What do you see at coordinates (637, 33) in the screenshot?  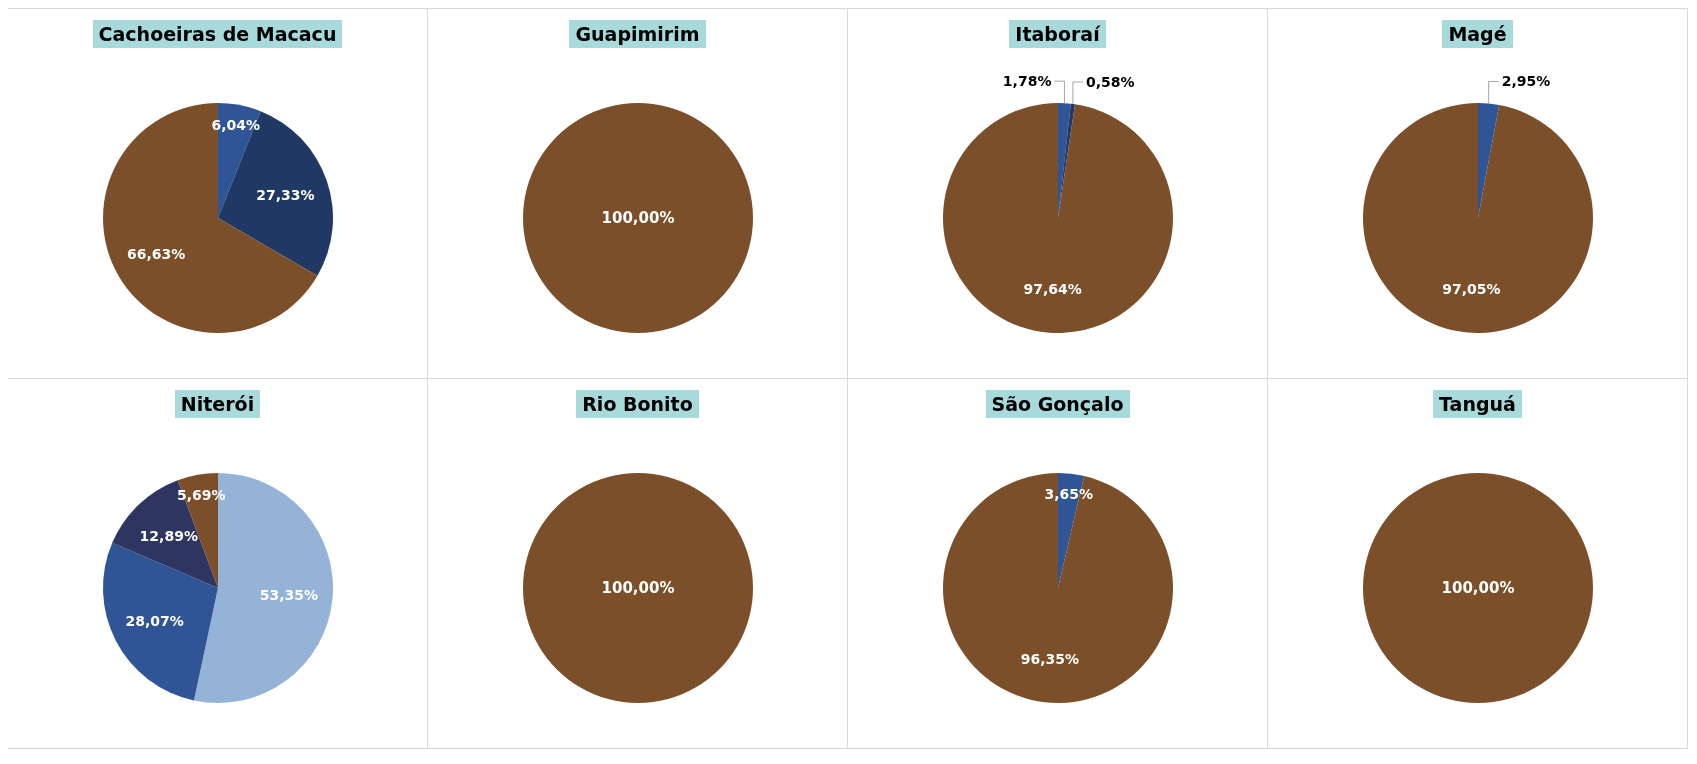 I see `chart-title: Guapimirim` at bounding box center [637, 33].